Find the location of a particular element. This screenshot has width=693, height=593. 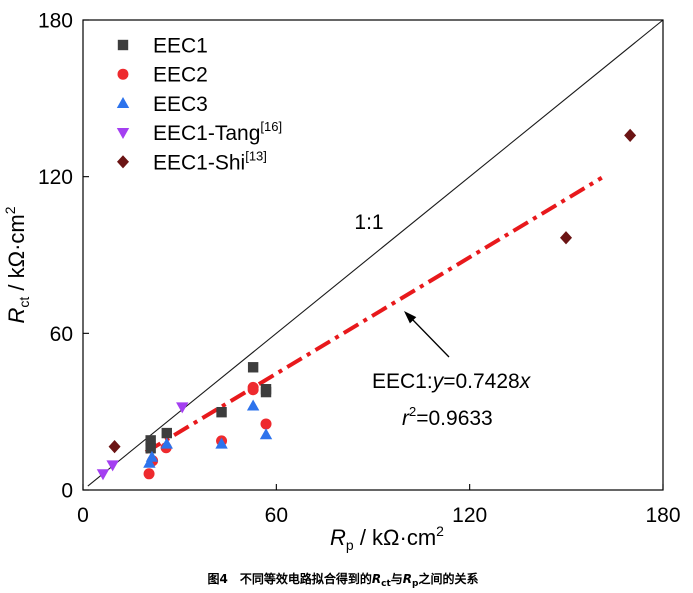

caption-text-before: 不同等效电路拟合得到的 is located at coordinates (306, 578).